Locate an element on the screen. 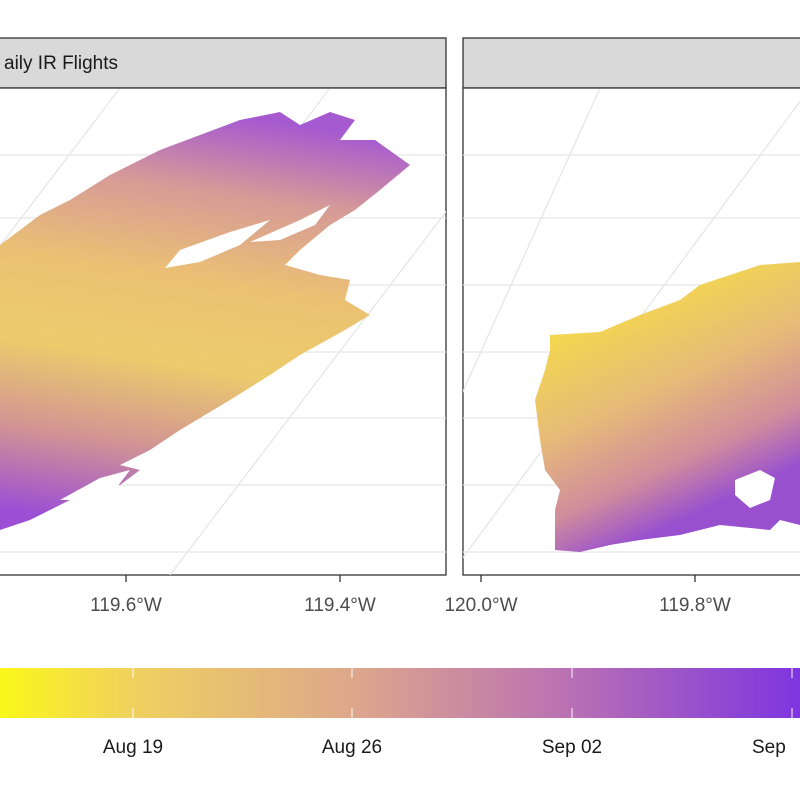  legend-tick-label: Aug 19 is located at coordinates (133, 747).